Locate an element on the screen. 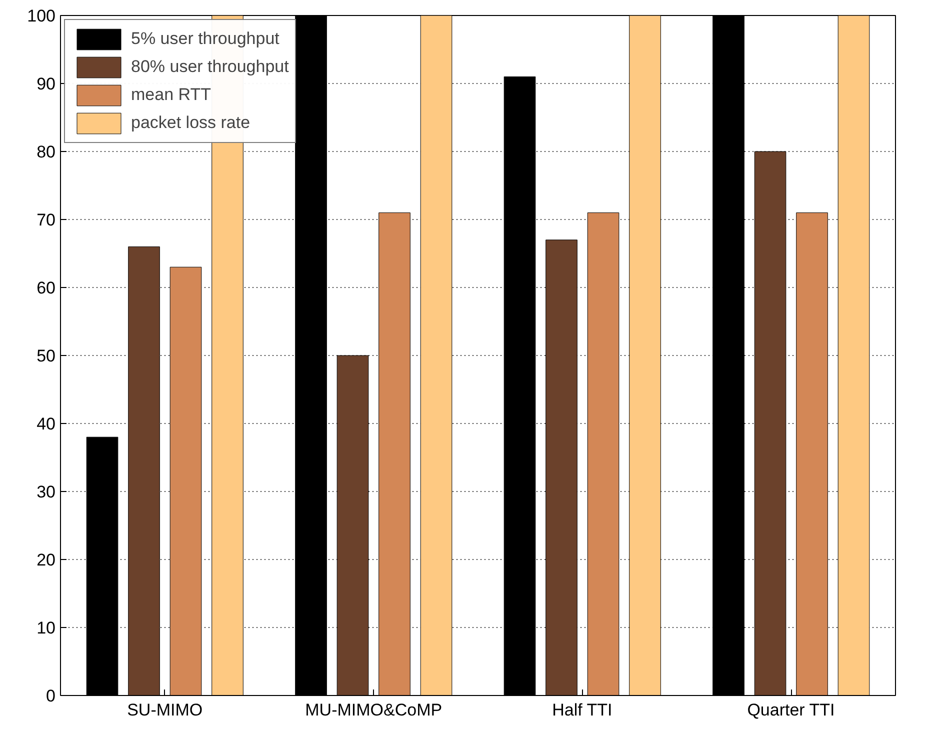 This screenshot has height=740, width=925. legend-label: 5% user throughput is located at coordinates (205, 39).